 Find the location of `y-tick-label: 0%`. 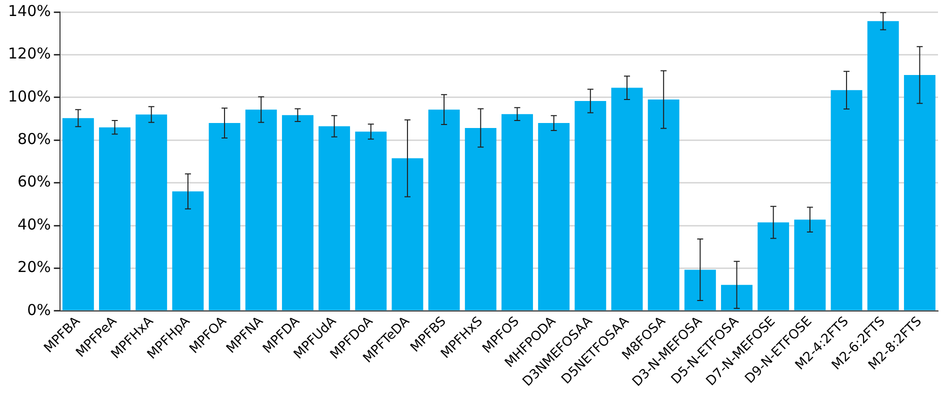

y-tick-label: 0% is located at coordinates (39, 309).